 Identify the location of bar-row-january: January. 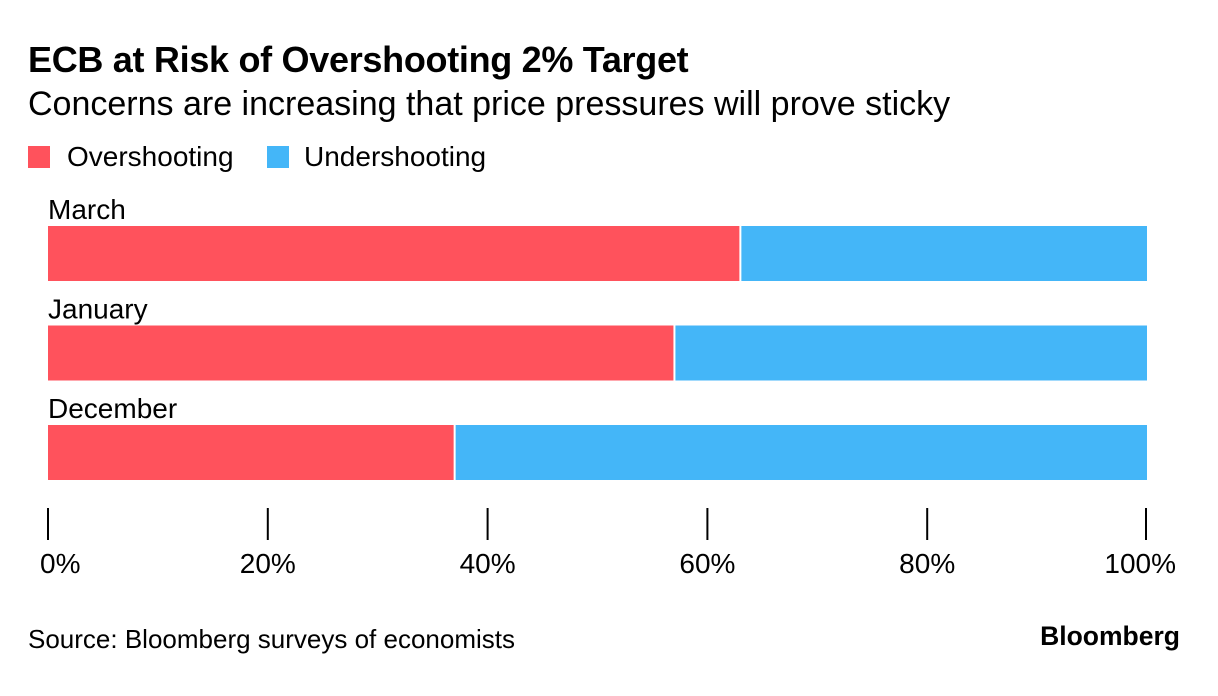
(597, 337).